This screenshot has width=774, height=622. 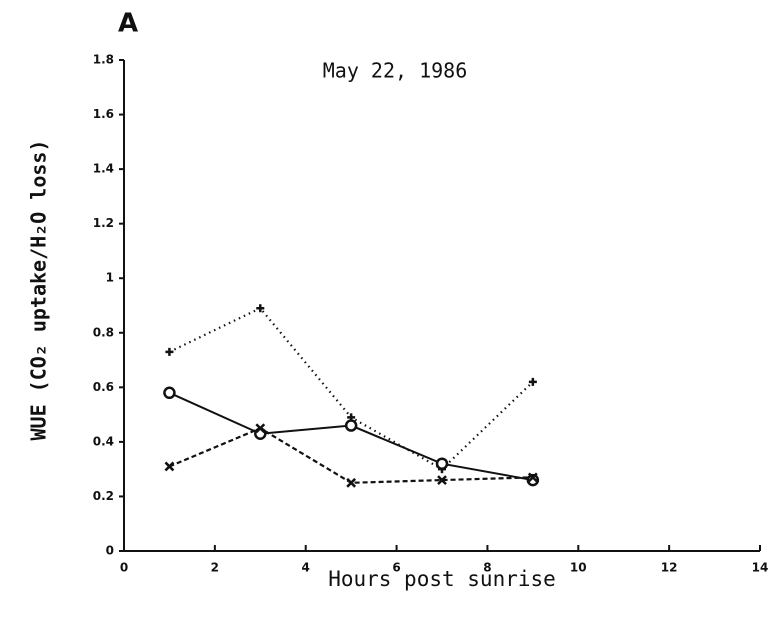 What do you see at coordinates (760, 568) in the screenshot?
I see `x-tick-label: 14` at bounding box center [760, 568].